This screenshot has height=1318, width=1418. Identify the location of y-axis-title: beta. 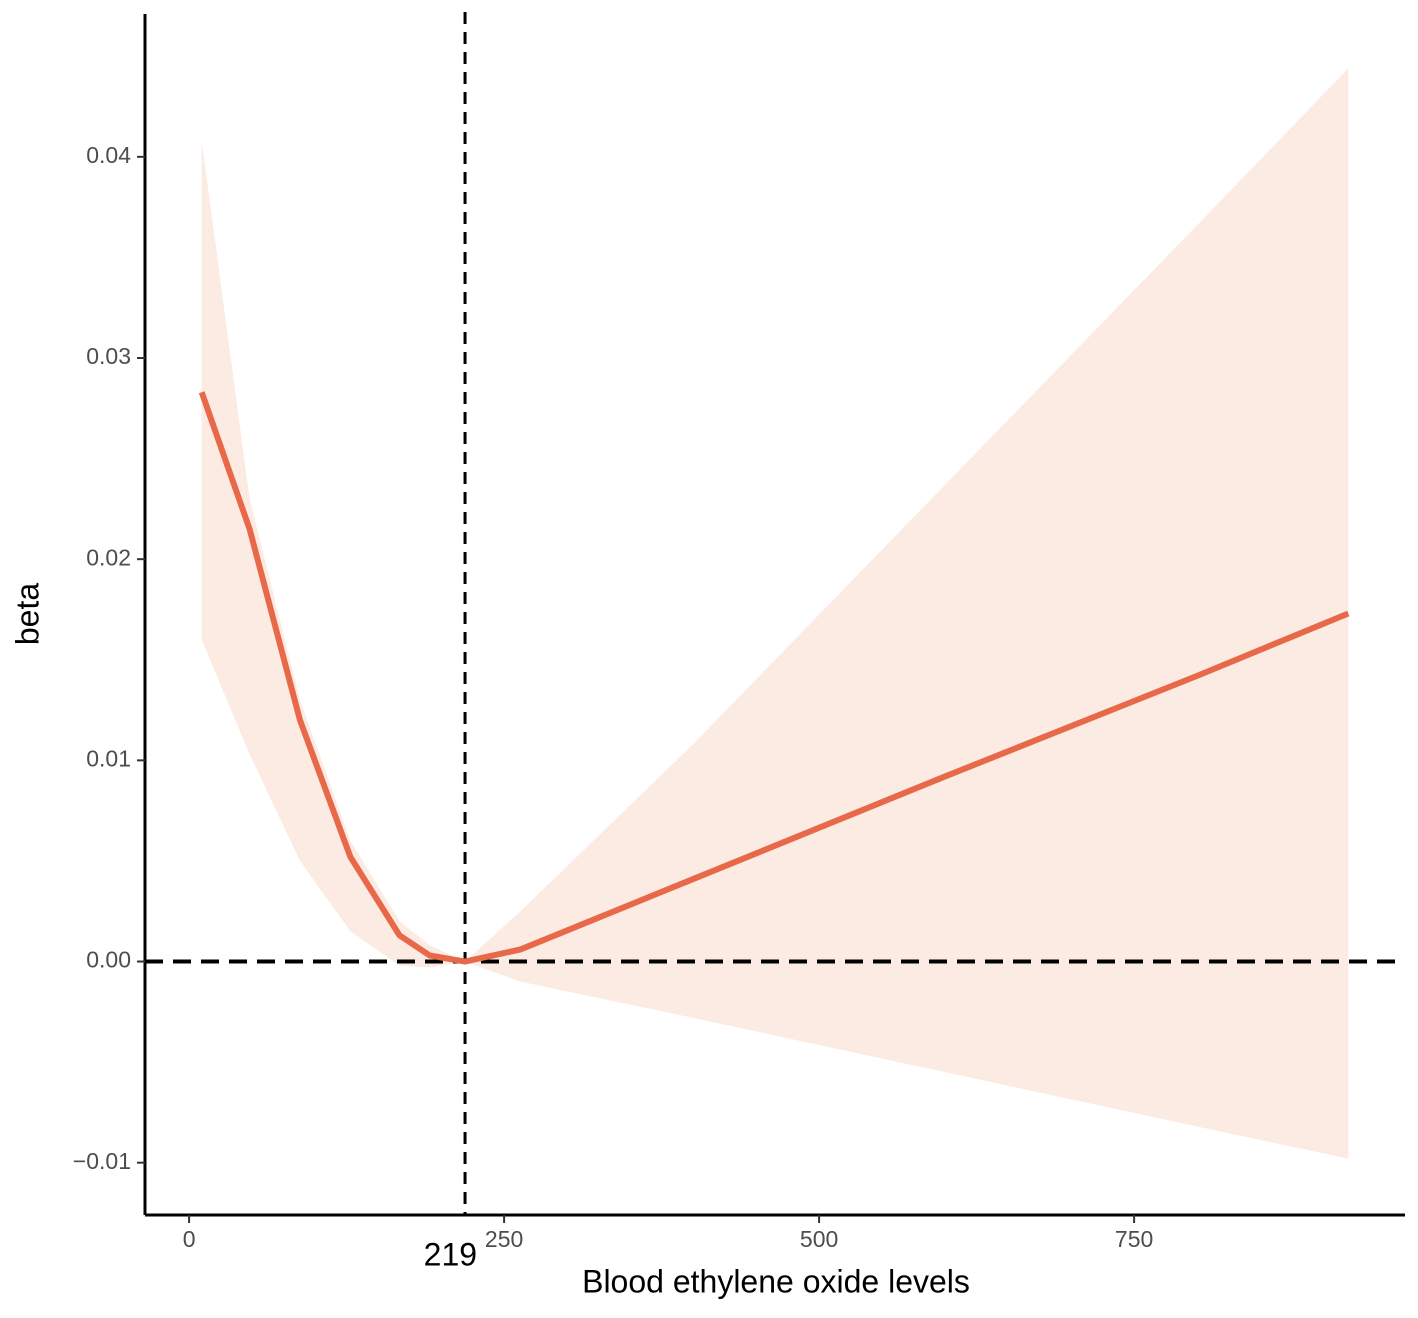
(27, 614).